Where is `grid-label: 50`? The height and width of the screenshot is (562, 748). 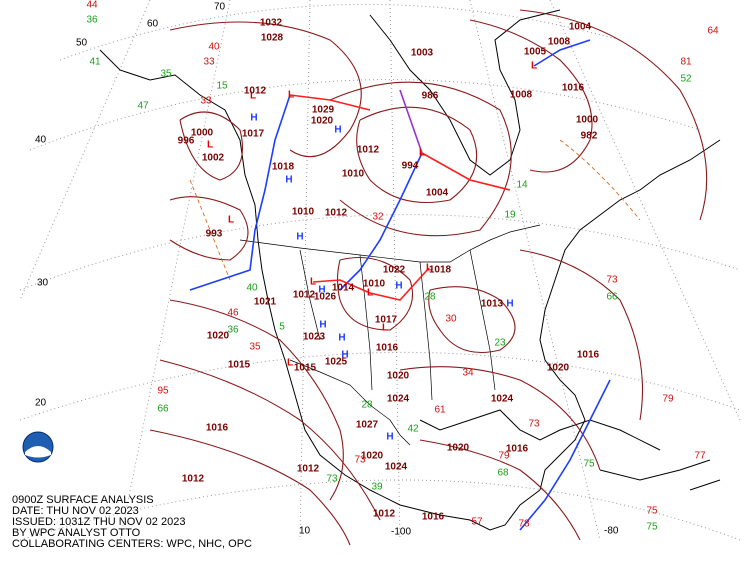 grid-label: 50 is located at coordinates (82, 43).